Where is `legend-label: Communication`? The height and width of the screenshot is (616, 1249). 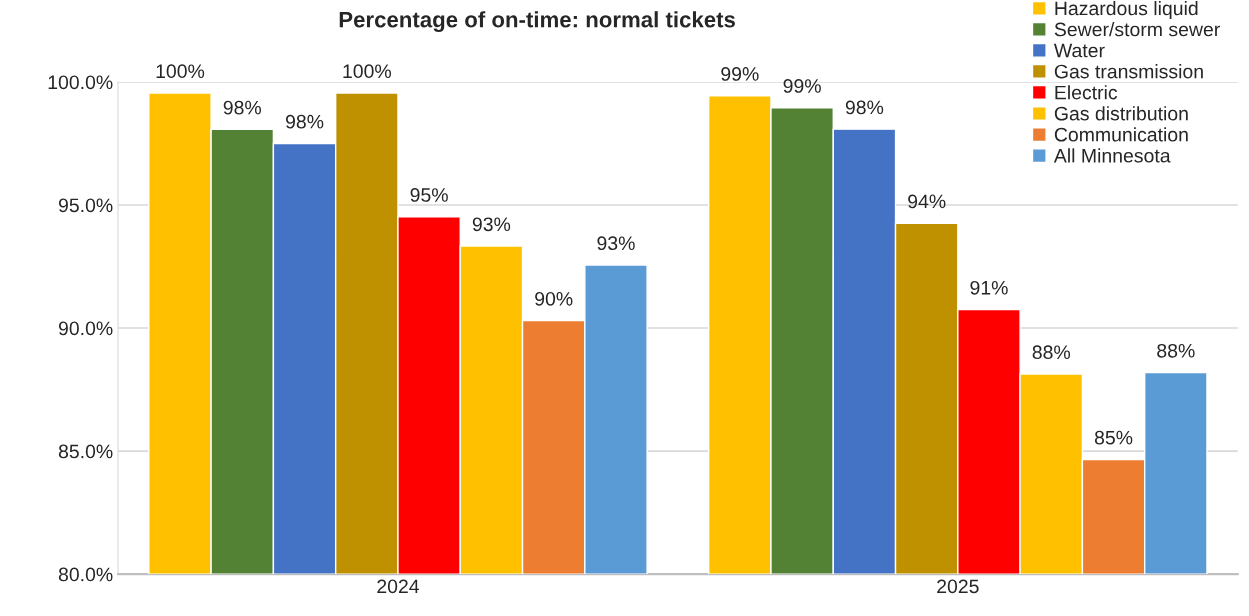 legend-label: Communication is located at coordinates (1121, 134).